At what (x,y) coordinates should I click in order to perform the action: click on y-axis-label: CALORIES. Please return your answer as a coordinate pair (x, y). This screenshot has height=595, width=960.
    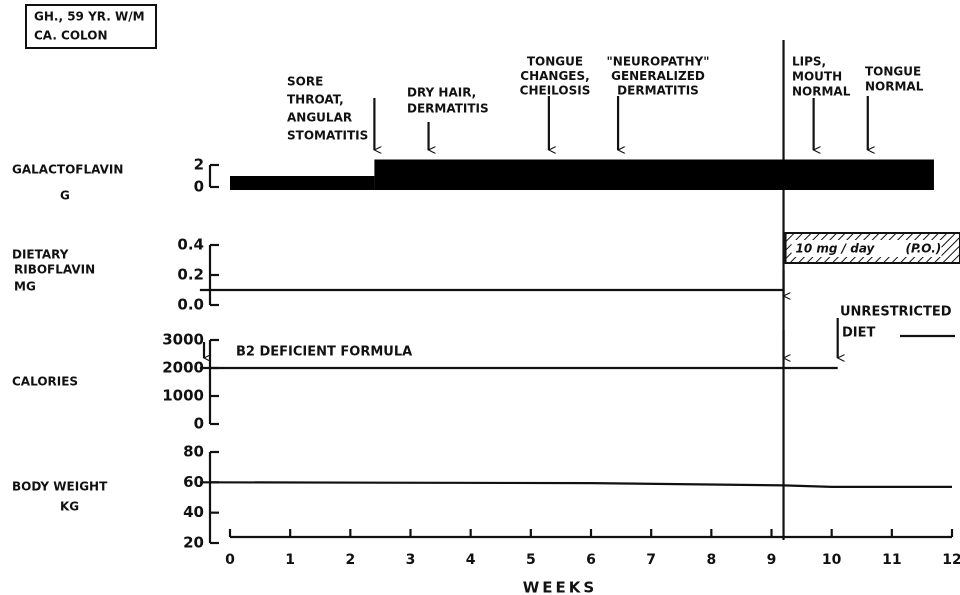
    Looking at the image, I should click on (45, 382).